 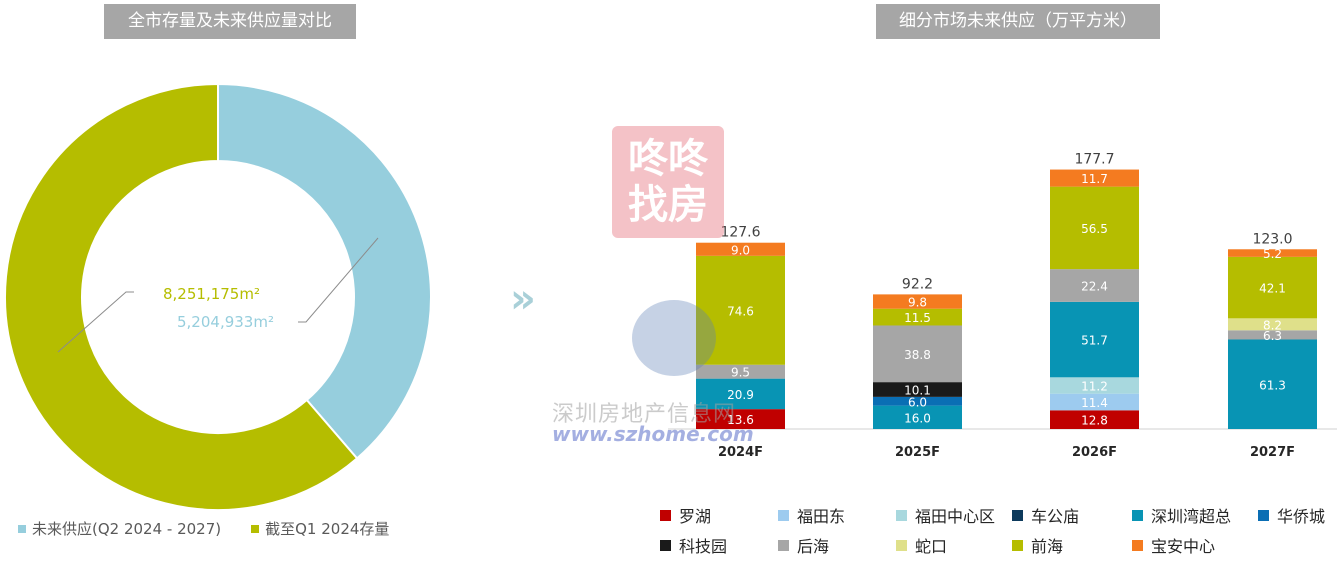 What do you see at coordinates (211, 294) in the screenshot?
I see `slice-label-existing-stock: 8,251,175m²` at bounding box center [211, 294].